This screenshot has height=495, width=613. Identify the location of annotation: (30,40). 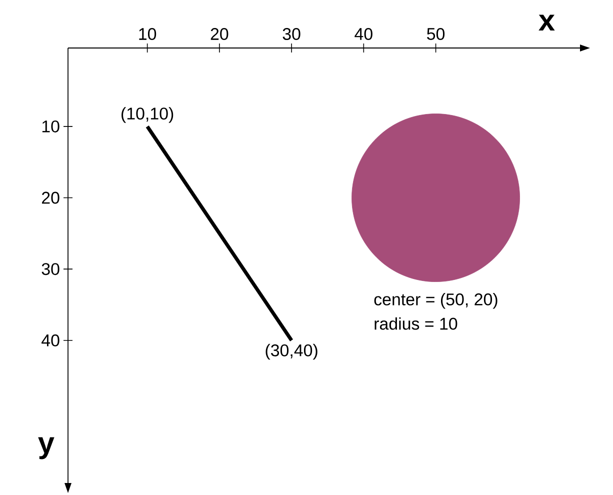
(292, 352).